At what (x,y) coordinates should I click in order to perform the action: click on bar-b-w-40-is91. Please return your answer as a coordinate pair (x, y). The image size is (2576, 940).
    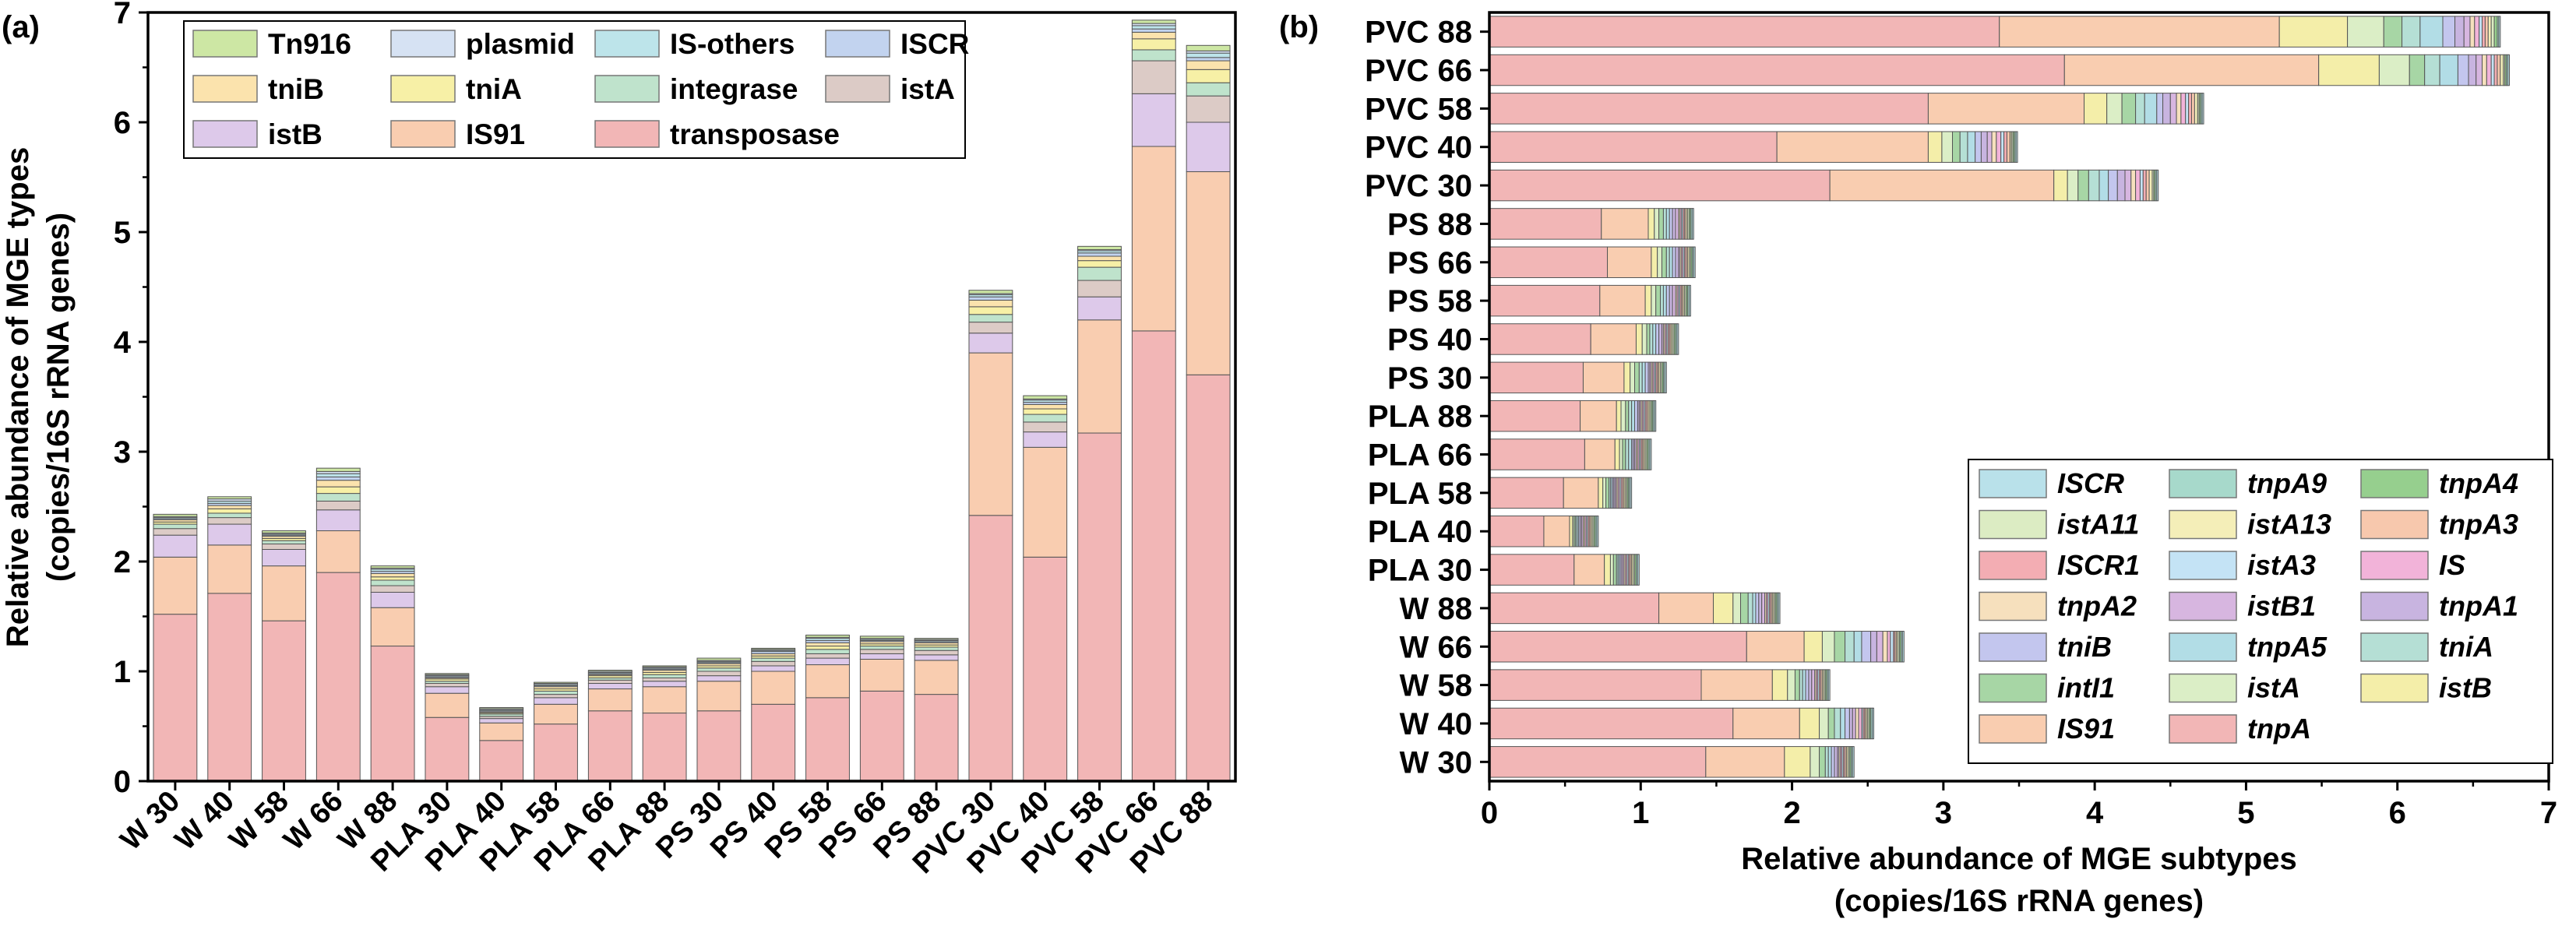
    Looking at the image, I should click on (1766, 724).